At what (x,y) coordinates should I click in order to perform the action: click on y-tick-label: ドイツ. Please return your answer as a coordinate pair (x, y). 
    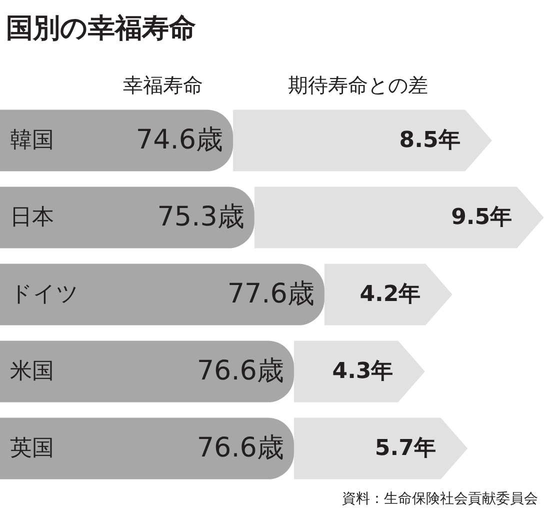
    Looking at the image, I should click on (44, 295).